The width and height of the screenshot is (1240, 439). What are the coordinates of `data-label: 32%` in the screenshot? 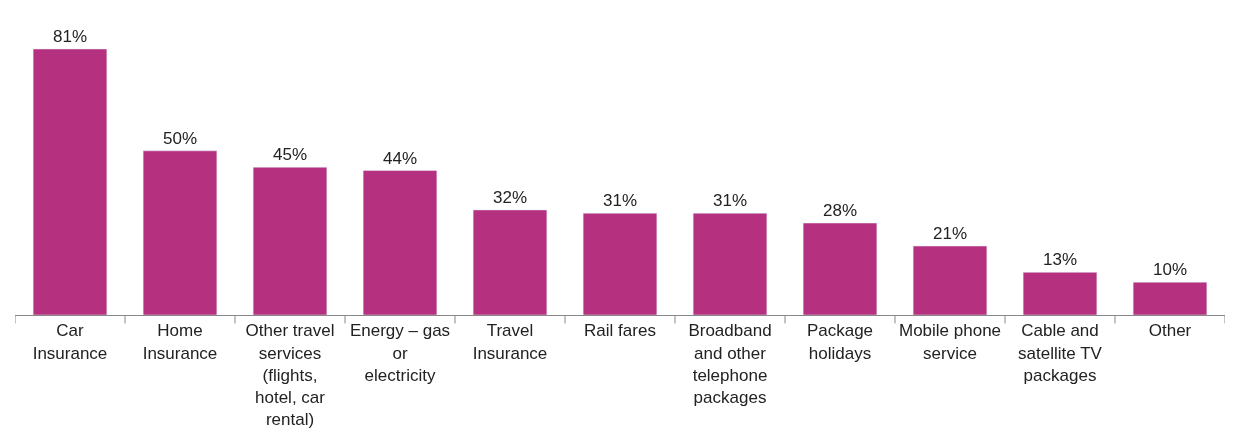 It's located at (510, 197).